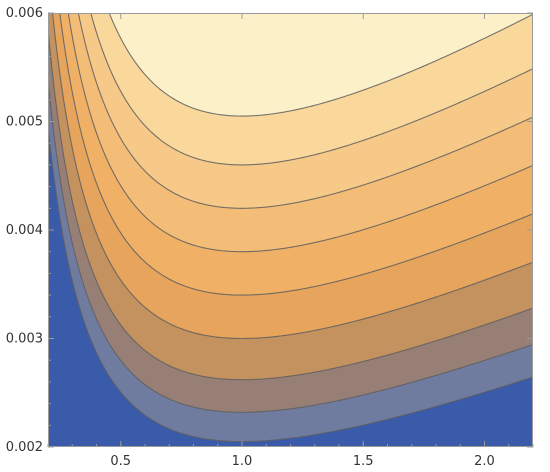  Describe the element at coordinates (24, 447) in the screenshot. I see `y-tick-label: 0.002` at that location.